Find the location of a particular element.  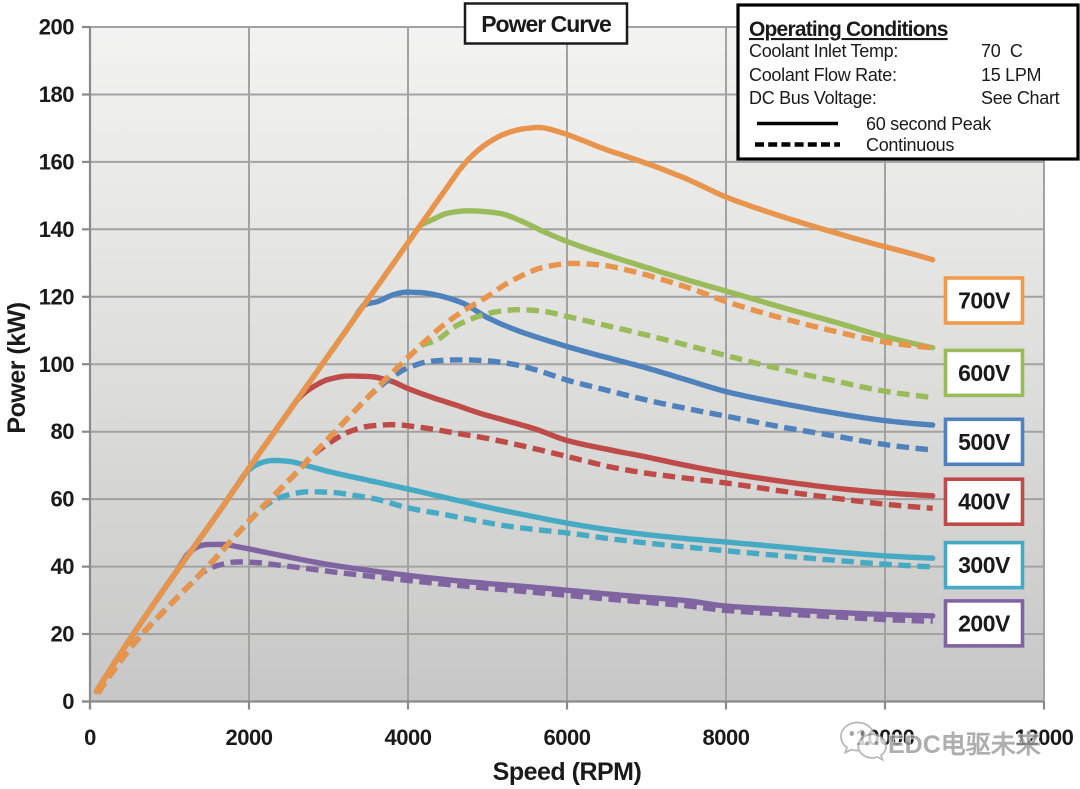

svg-text: 100 is located at coordinates (56, 364).